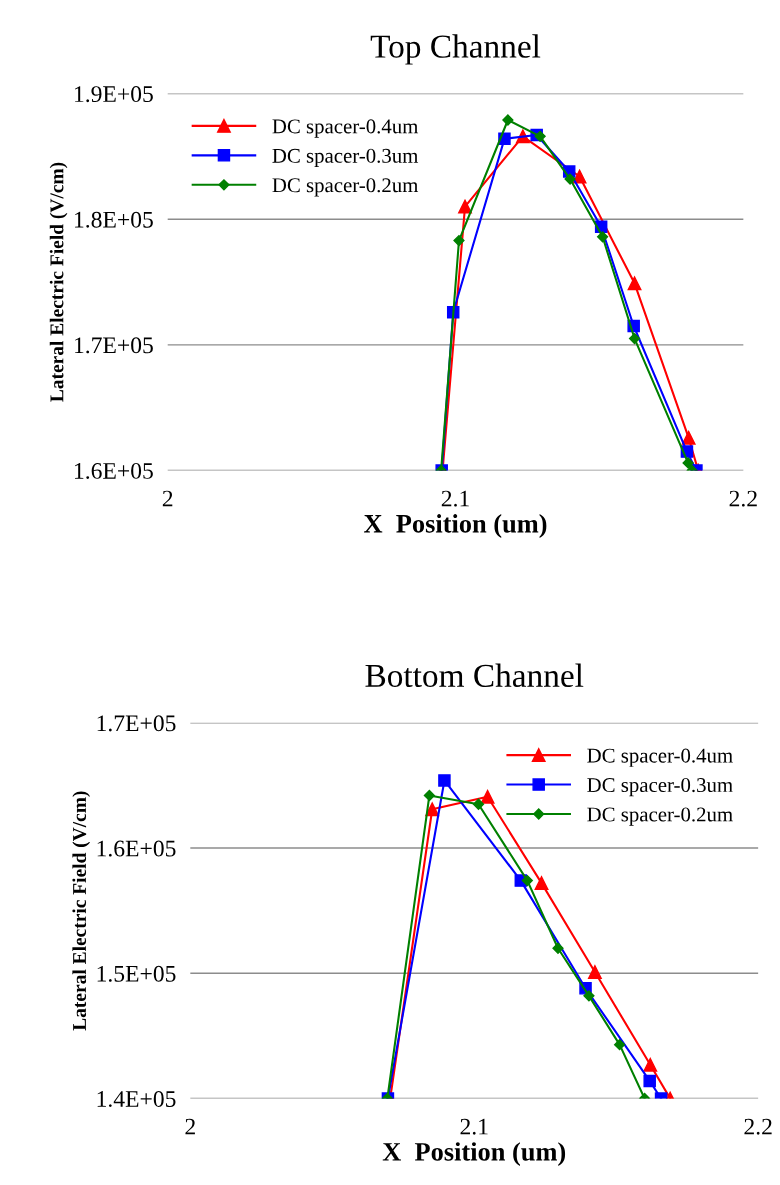  What do you see at coordinates (114, 94) in the screenshot?
I see `y-tick-label: 1.9E+05` at bounding box center [114, 94].